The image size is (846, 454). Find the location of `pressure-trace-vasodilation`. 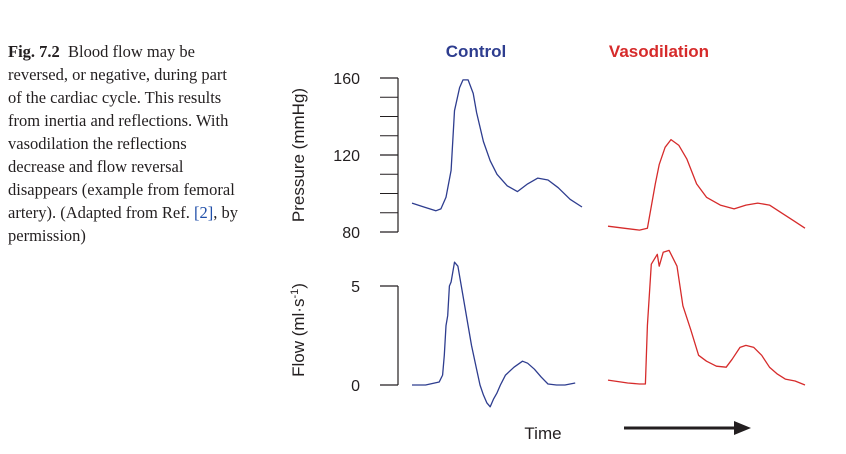

pressure-trace-vasodilation is located at coordinates (706, 184).